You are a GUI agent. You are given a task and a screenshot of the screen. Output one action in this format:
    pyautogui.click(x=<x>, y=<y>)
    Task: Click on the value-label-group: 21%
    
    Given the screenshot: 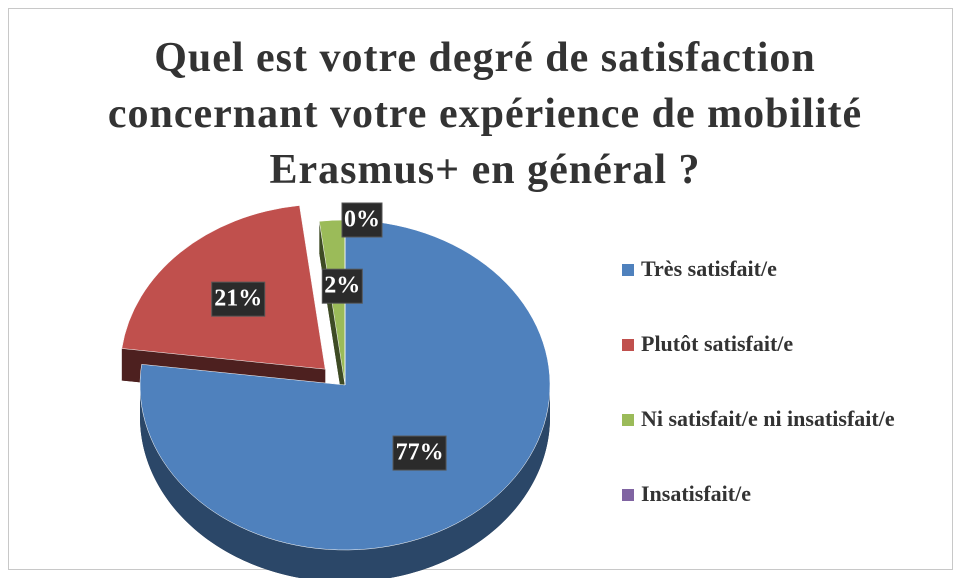 What is the action you would take?
    pyautogui.click(x=238, y=299)
    